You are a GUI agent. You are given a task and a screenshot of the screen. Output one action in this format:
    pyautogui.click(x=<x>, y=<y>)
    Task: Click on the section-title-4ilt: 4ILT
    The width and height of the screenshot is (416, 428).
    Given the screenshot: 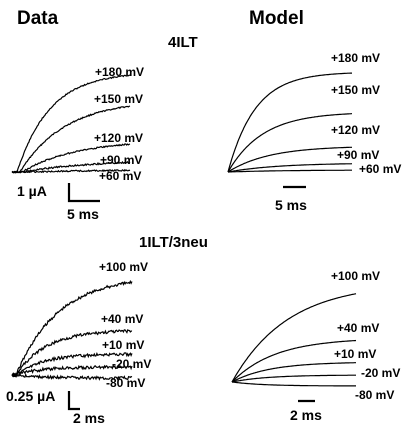 What is the action you would take?
    pyautogui.click(x=183, y=42)
    